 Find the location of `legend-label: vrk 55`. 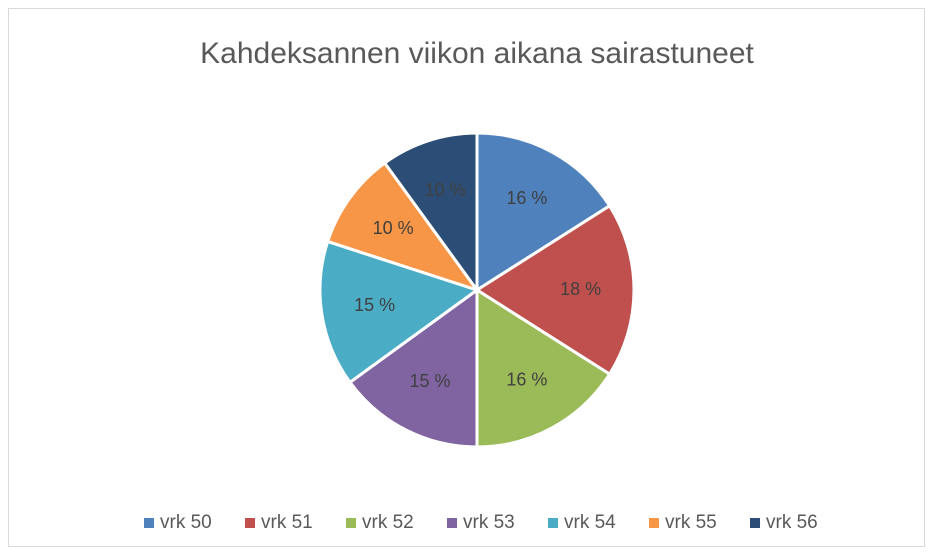

legend-label: vrk 55 is located at coordinates (691, 522).